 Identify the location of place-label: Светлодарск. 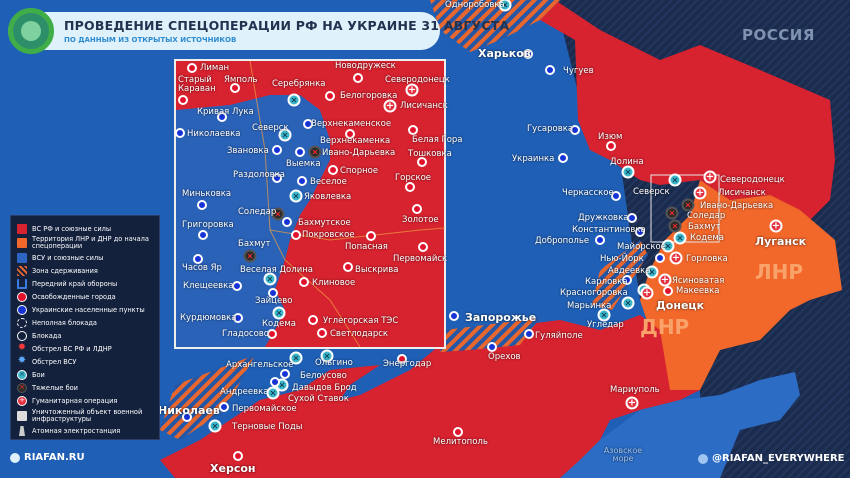
(359, 334).